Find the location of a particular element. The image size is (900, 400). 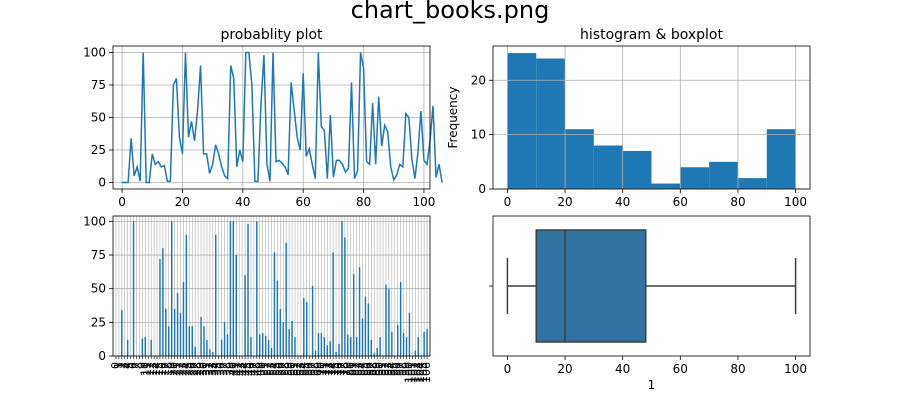

line-axes-frame is located at coordinates (271, 117).